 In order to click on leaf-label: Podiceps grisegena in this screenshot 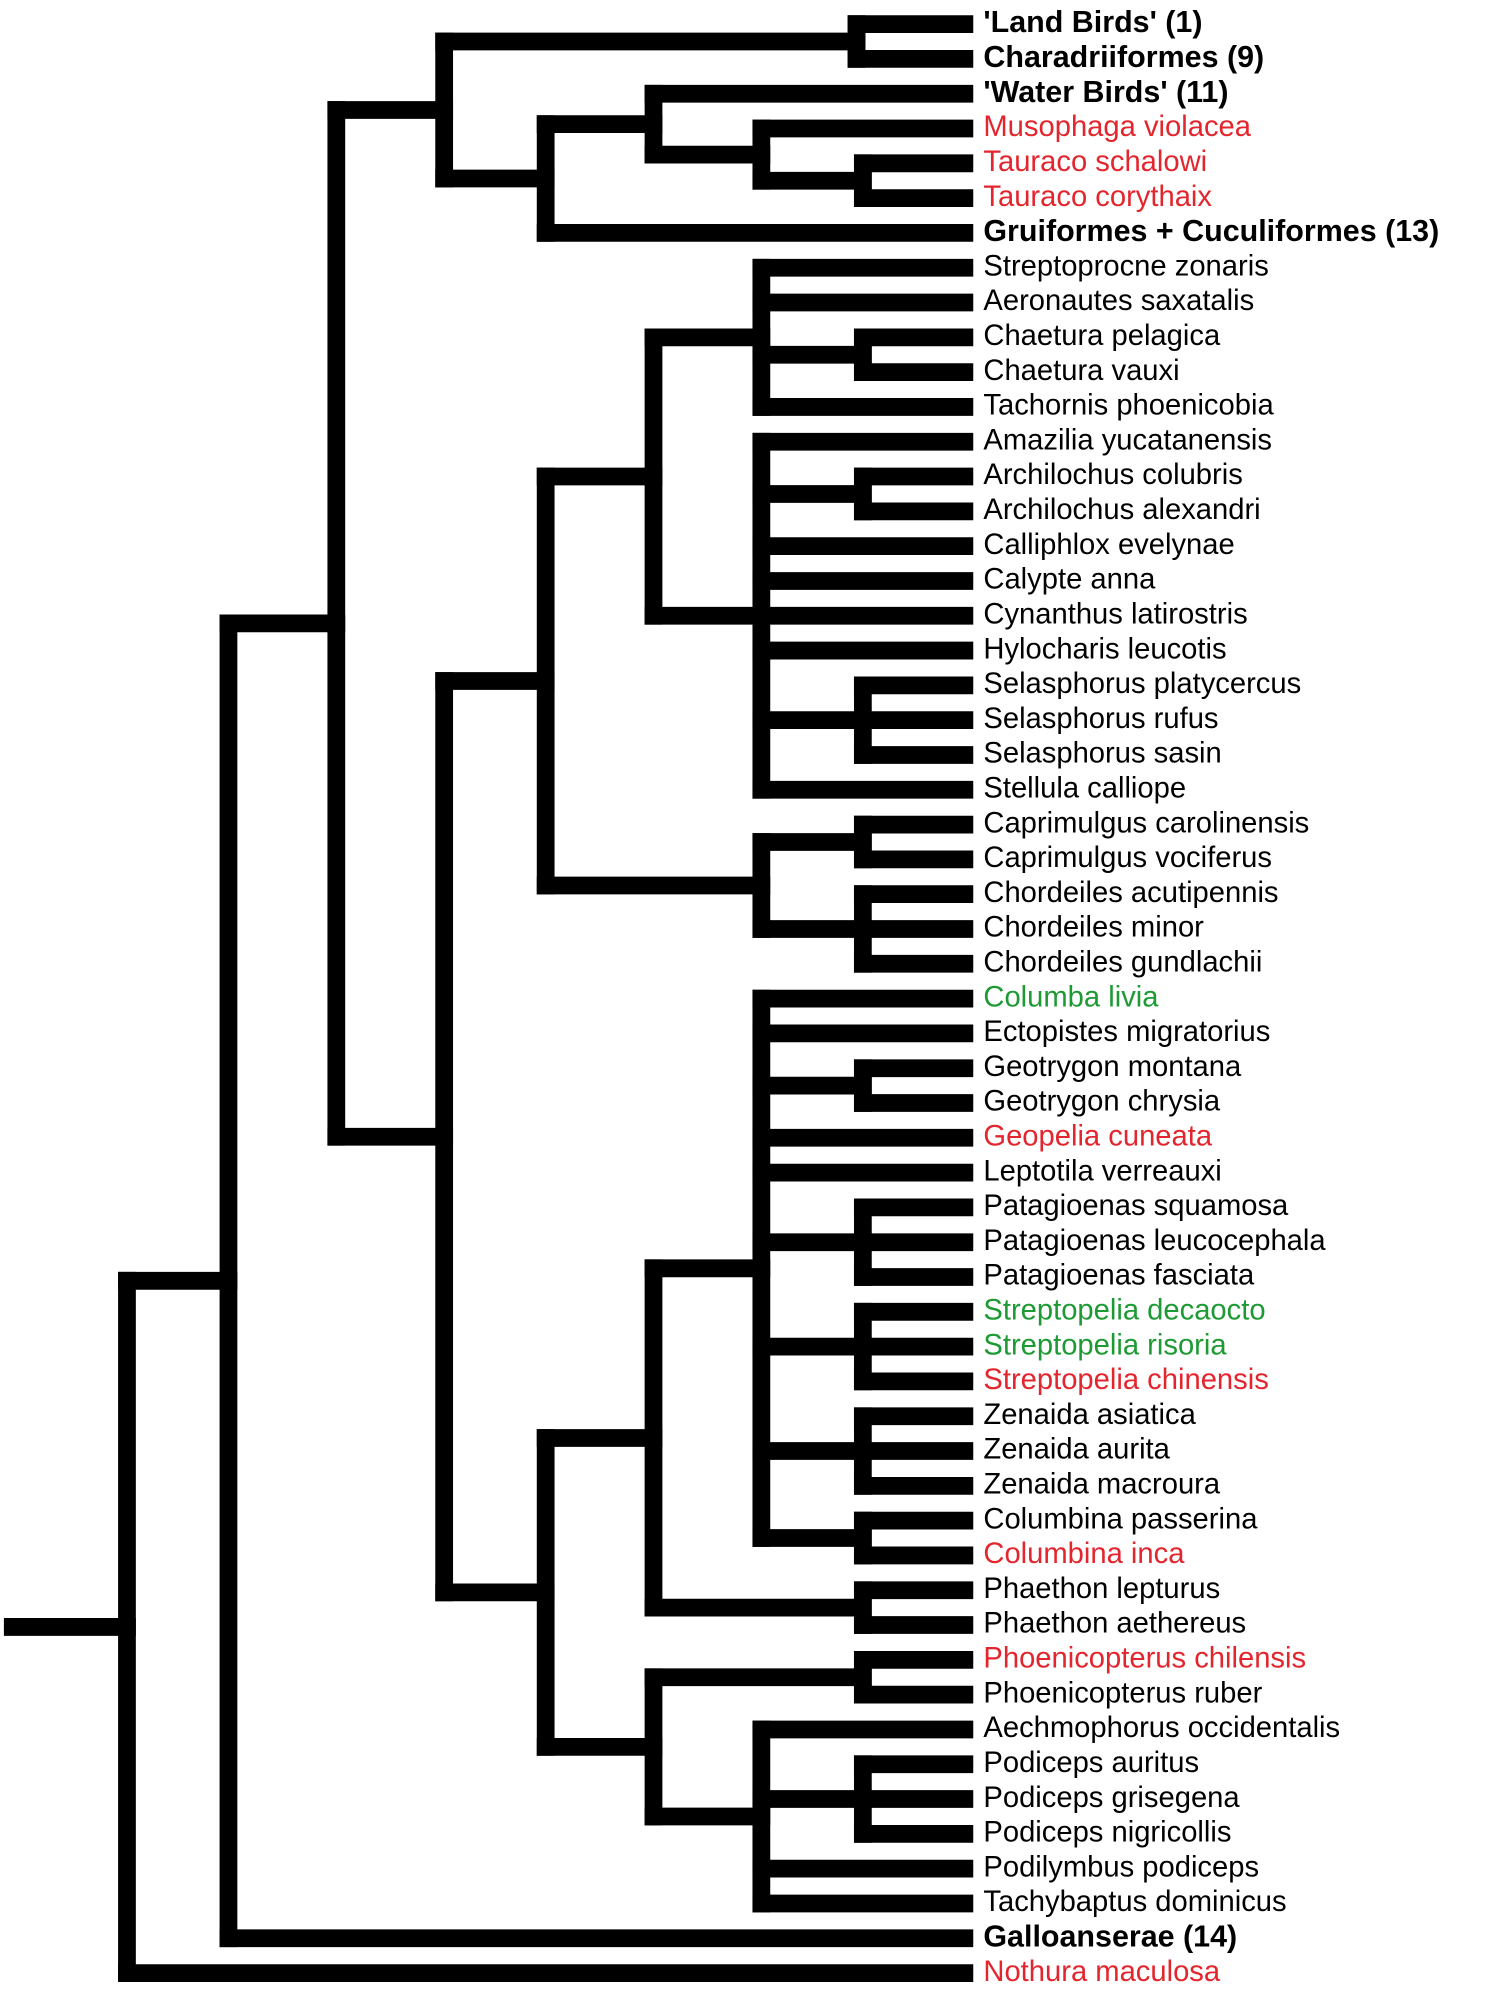, I will do `click(1111, 1798)`.